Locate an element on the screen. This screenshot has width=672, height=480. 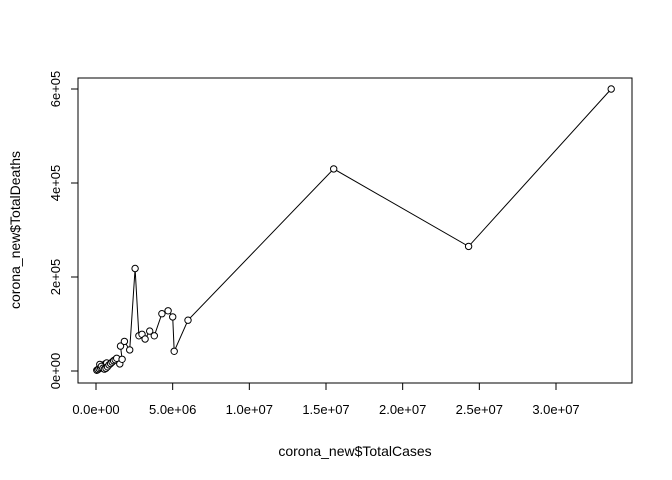
x-tick-label: 2.0e+07 is located at coordinates (402, 409).